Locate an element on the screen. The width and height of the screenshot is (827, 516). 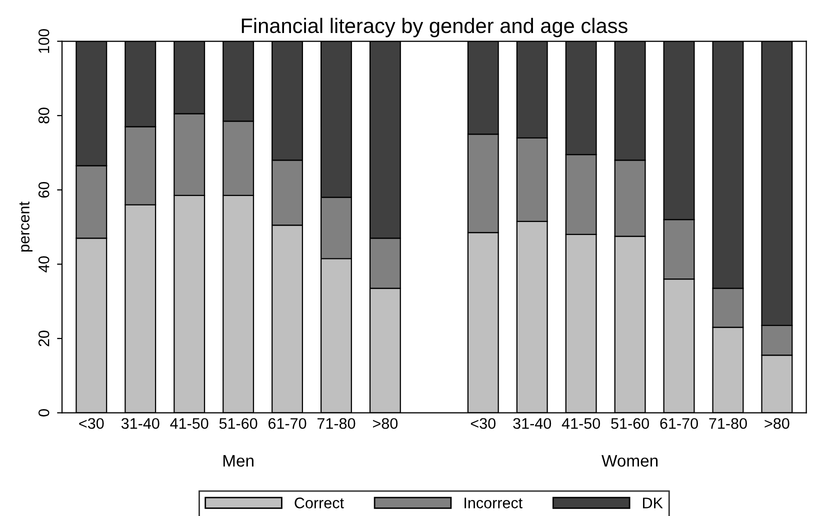
legend-label: Incorrect is located at coordinates (493, 503).